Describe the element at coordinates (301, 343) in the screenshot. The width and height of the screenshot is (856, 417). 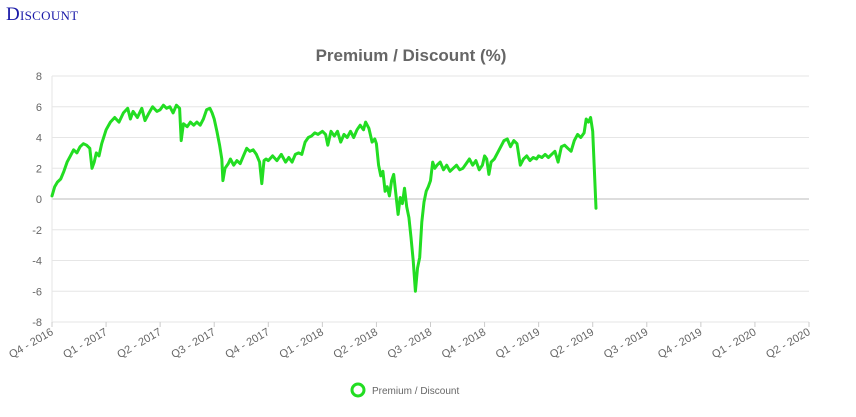
I see `x-tick-label: Q1 - 2018` at that location.